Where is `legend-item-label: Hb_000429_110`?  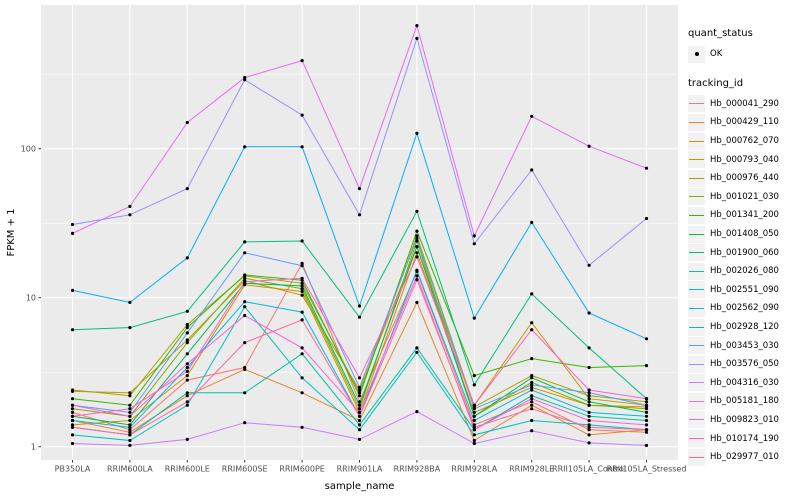 legend-item-label: Hb_000429_110 is located at coordinates (744, 122).